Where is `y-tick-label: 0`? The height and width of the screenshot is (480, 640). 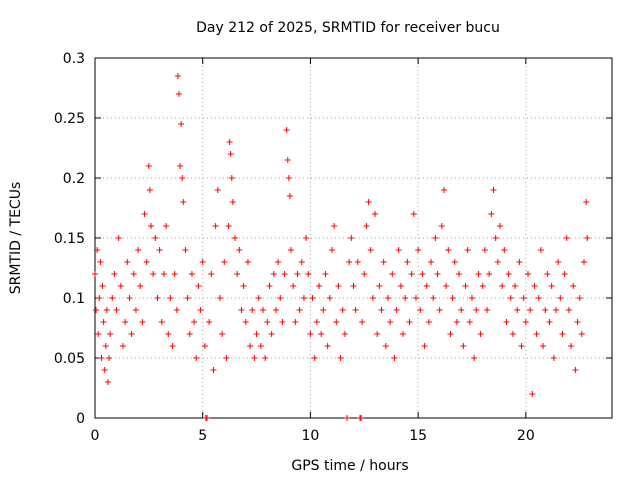 y-tick-label: 0 is located at coordinates (80, 419).